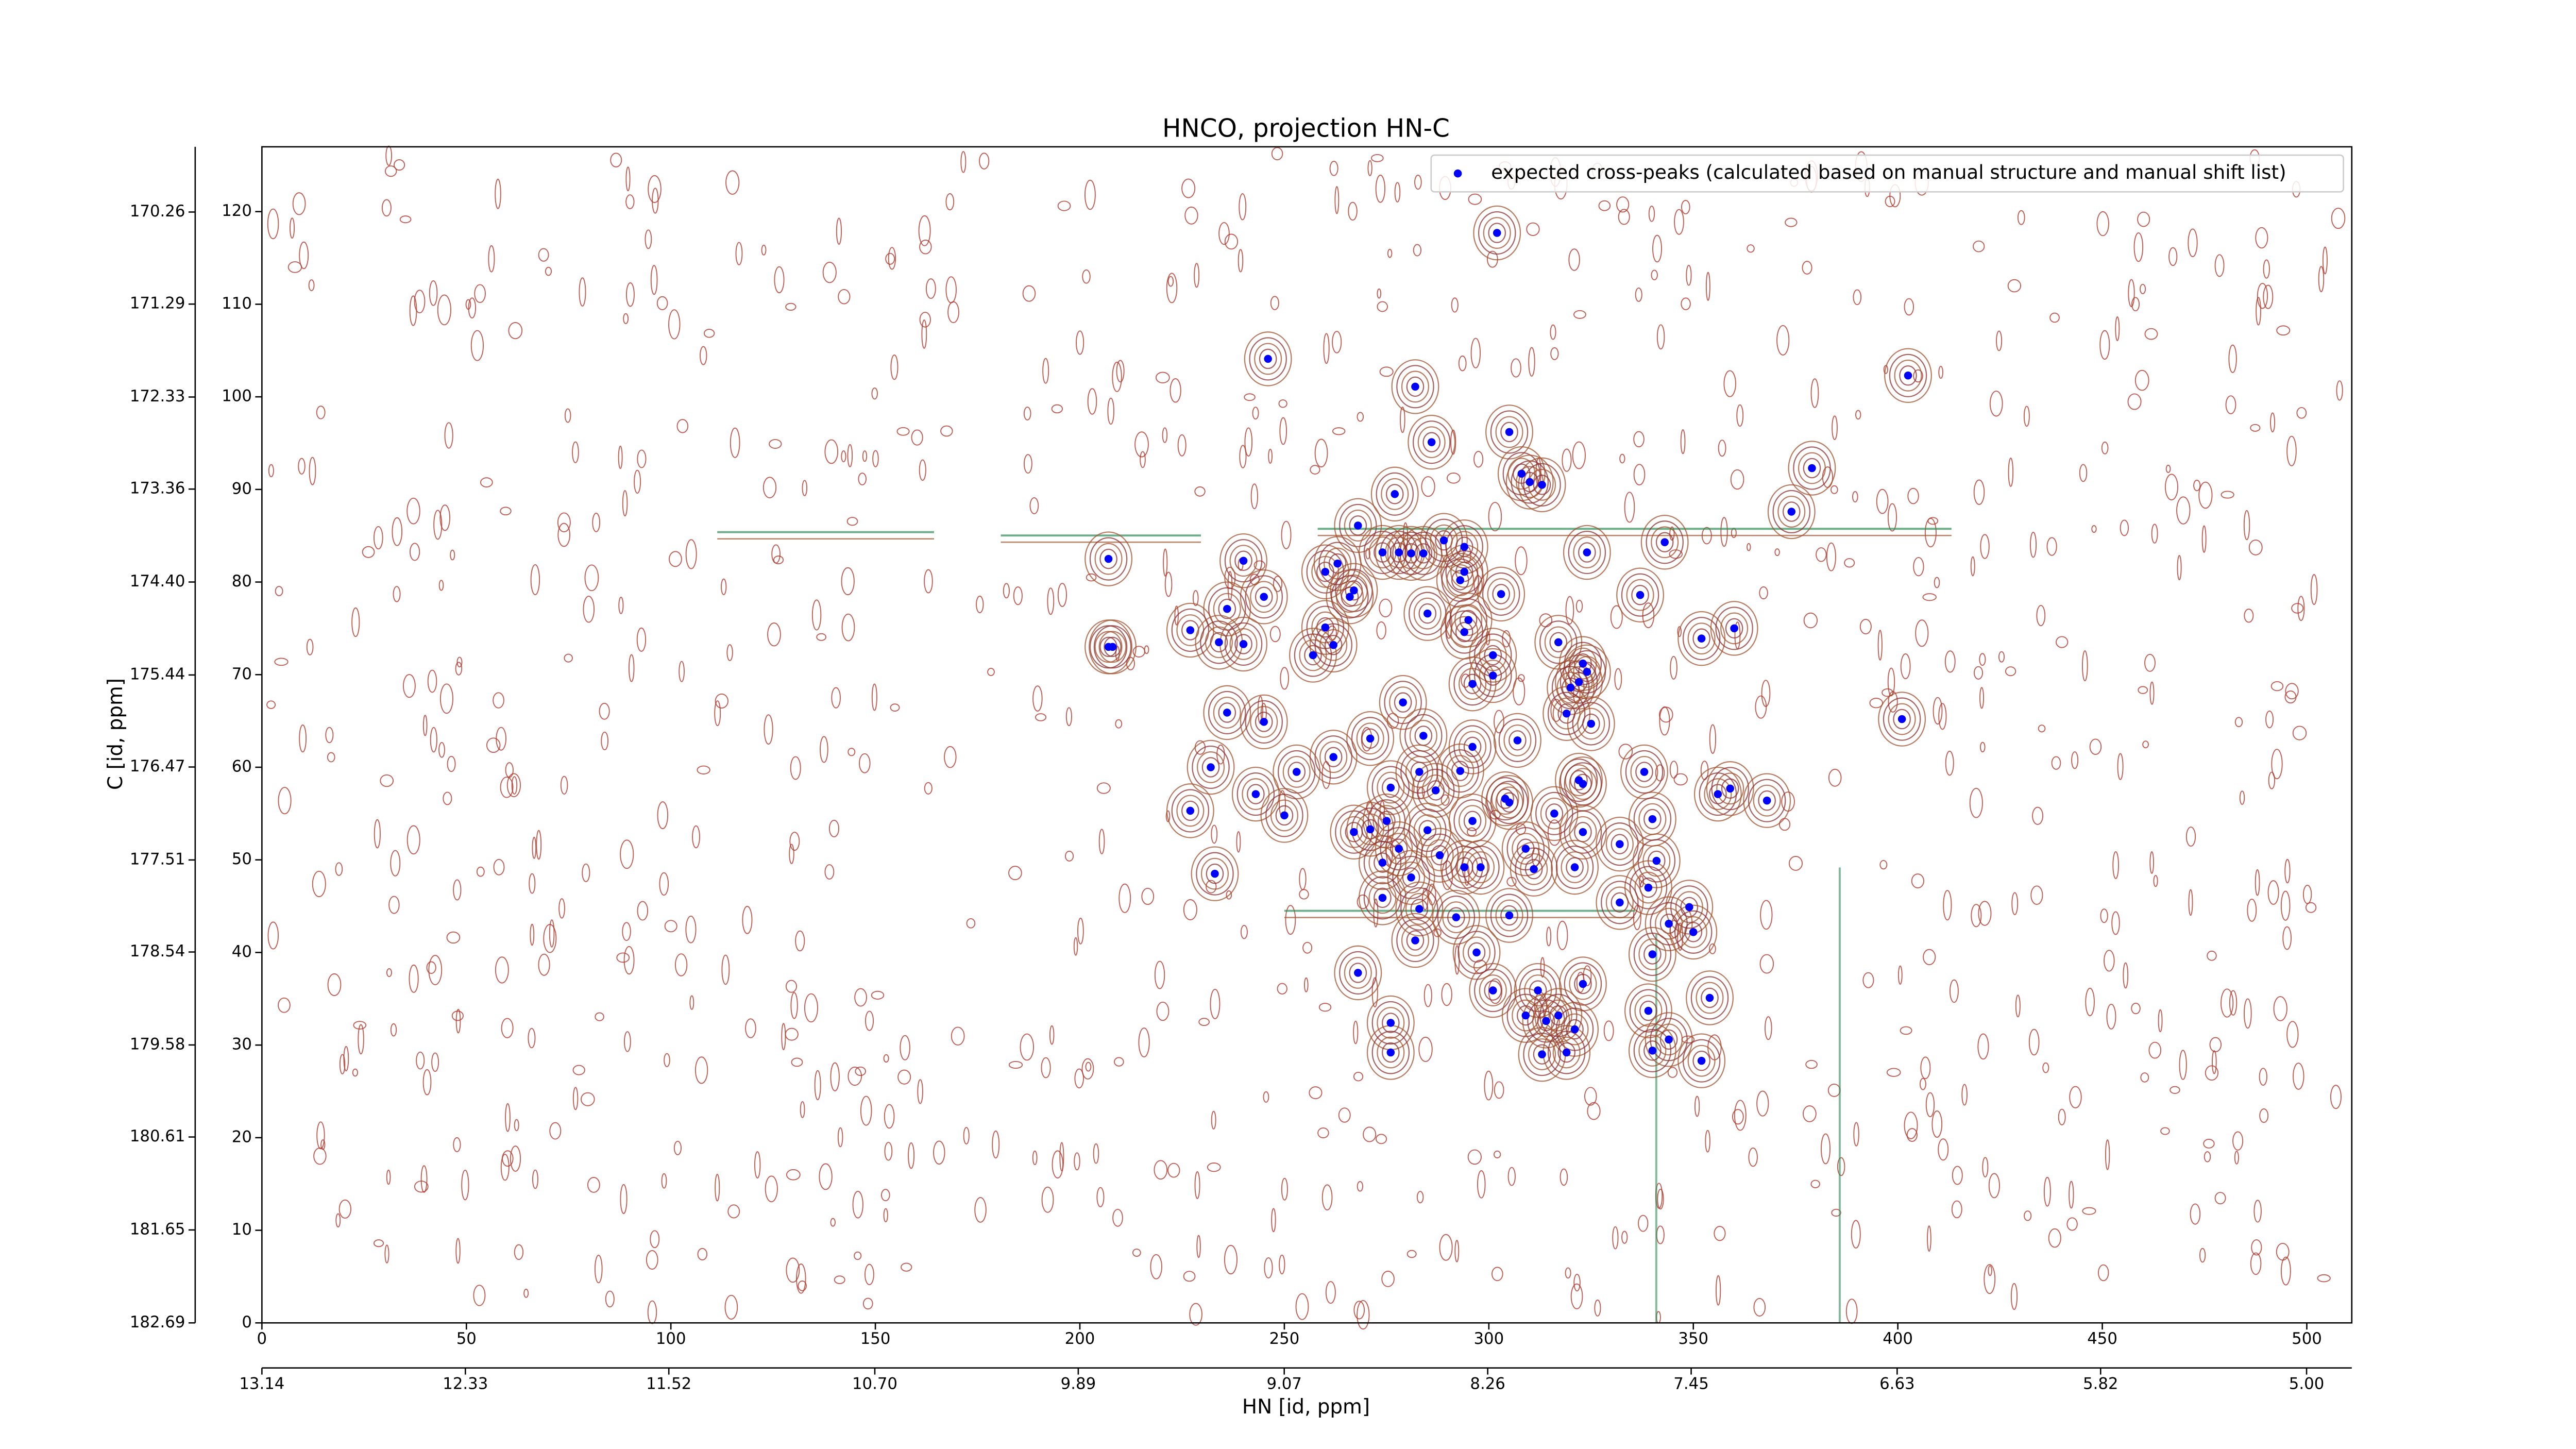 The width and height of the screenshot is (2576, 1449). What do you see at coordinates (242, 859) in the screenshot?
I see `y-tick-label: 50` at bounding box center [242, 859].